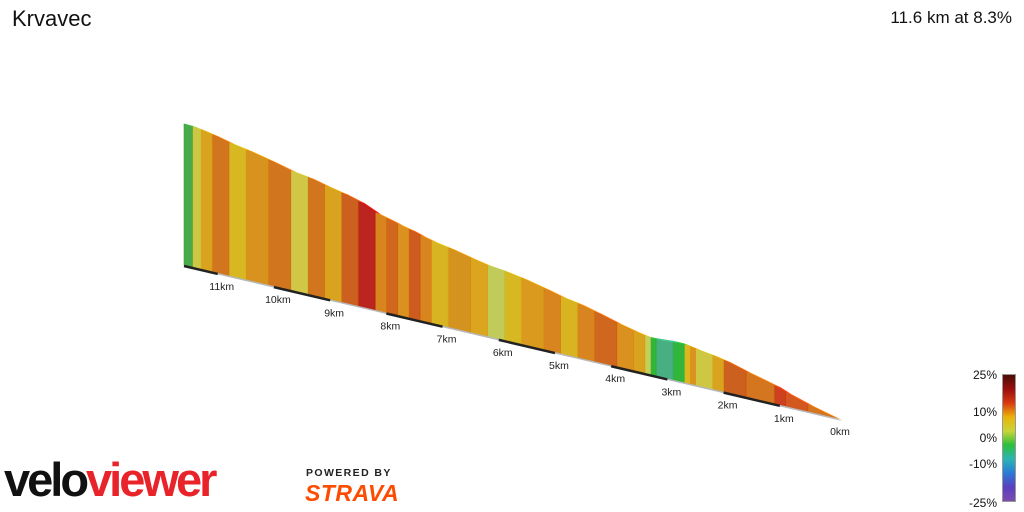  Describe the element at coordinates (671, 392) in the screenshot. I see `distance-tick-label: 3km` at that location.